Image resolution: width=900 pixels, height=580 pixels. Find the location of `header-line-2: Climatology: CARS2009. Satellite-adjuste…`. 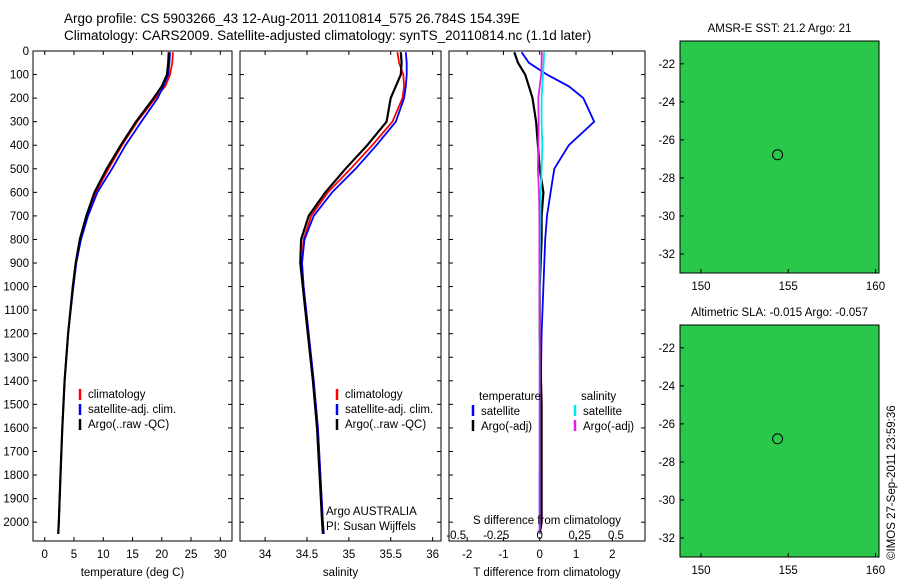

header-line-2: Climatology: CARS2009. Satellite-adjuste… is located at coordinates (328, 35).